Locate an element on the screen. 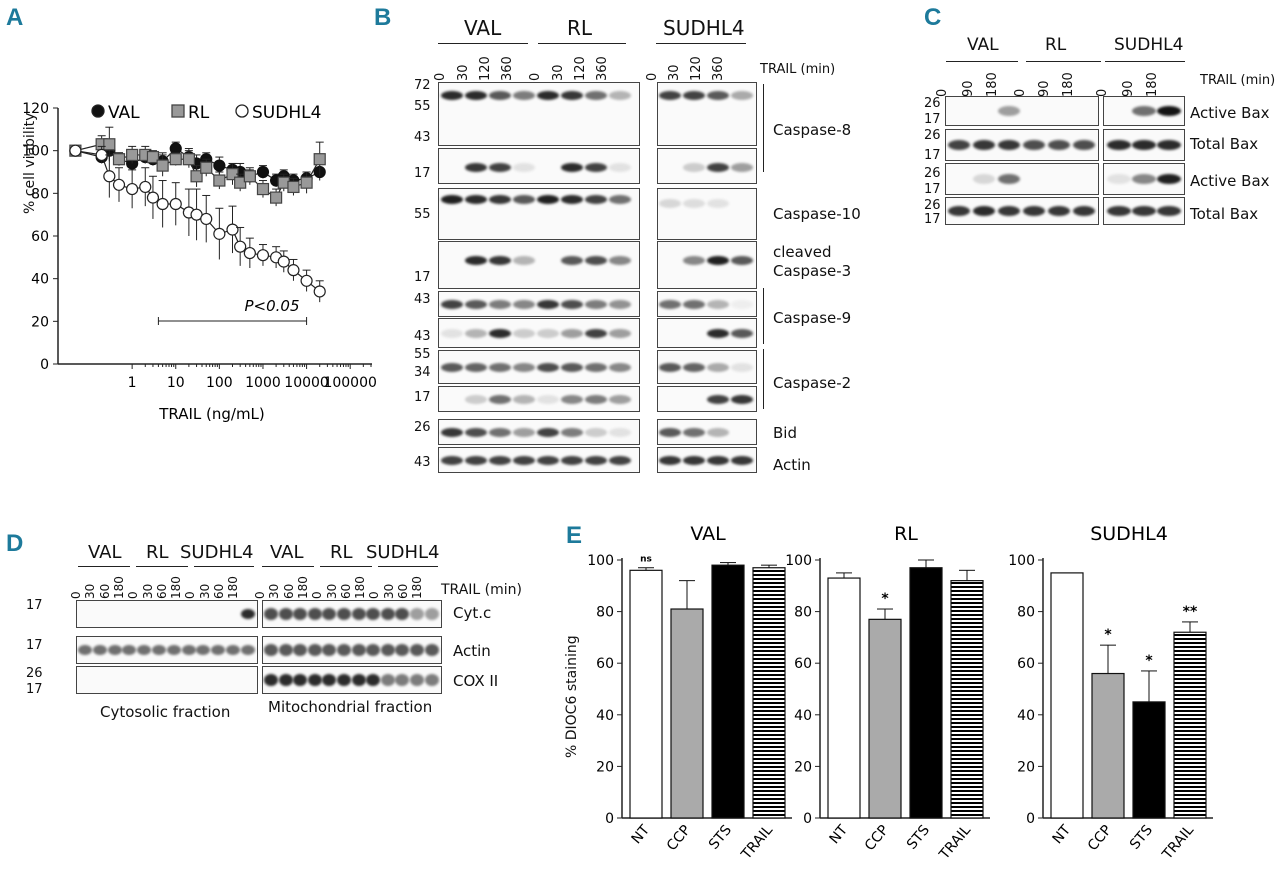  b-time-label: 120 is located at coordinates (580, 68).